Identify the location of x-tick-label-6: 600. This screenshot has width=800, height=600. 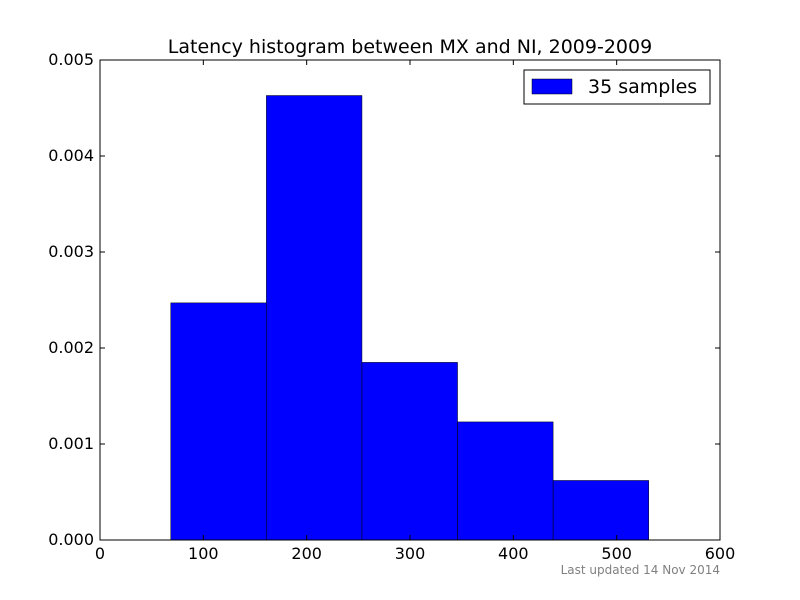
(720, 553).